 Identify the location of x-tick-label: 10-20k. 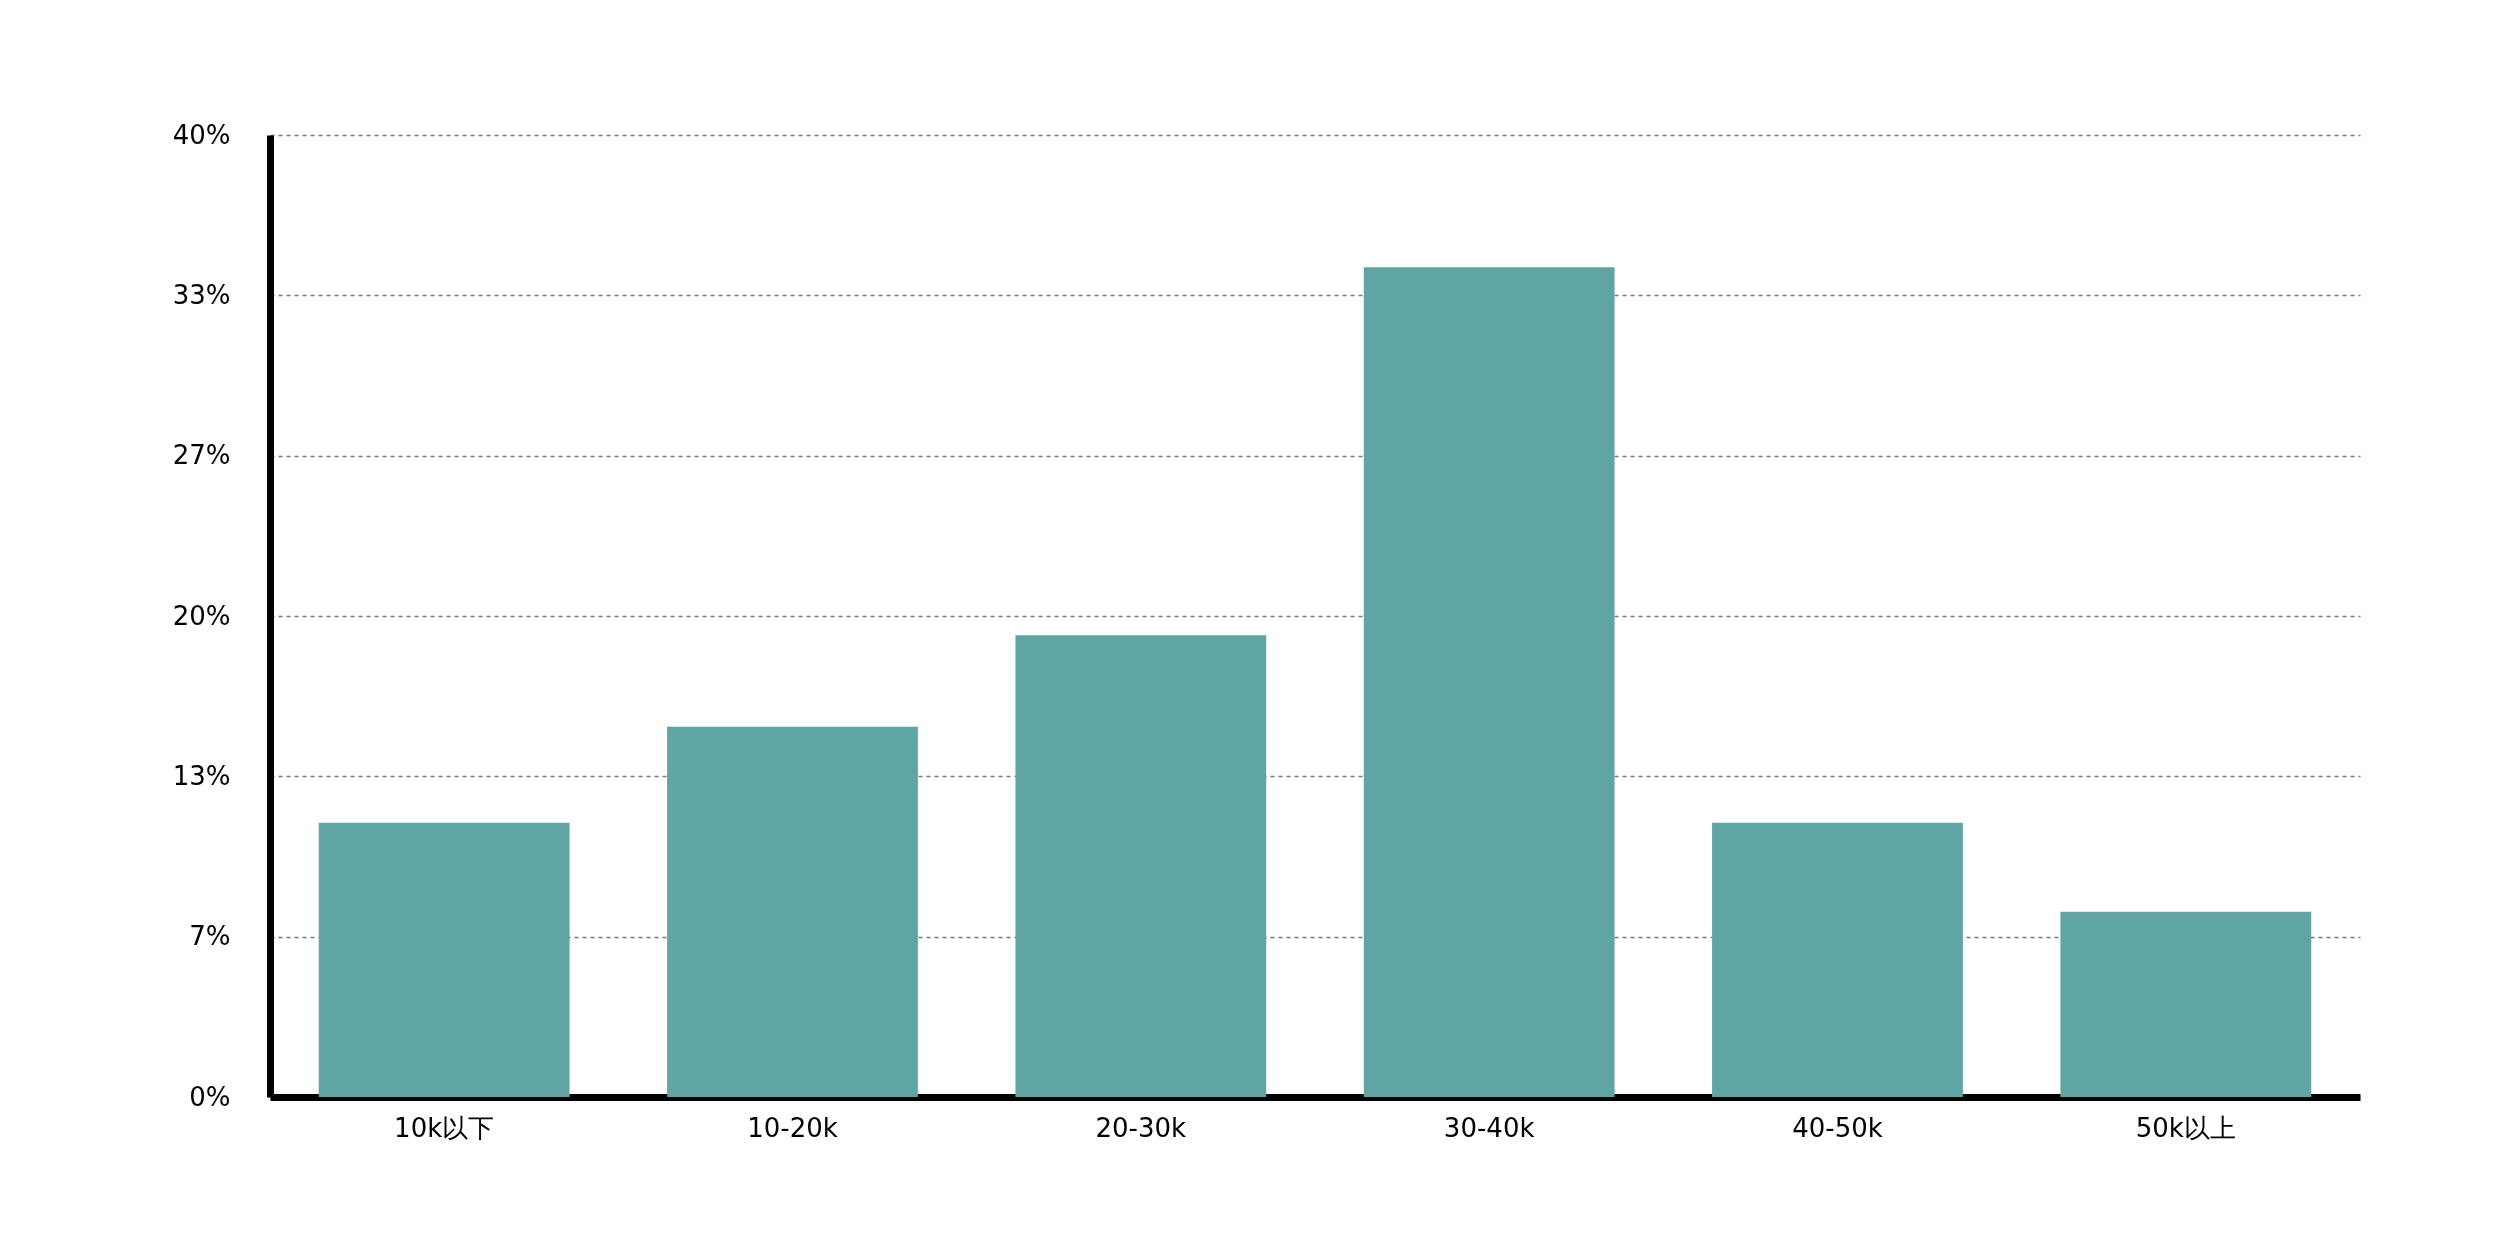
(792, 1127).